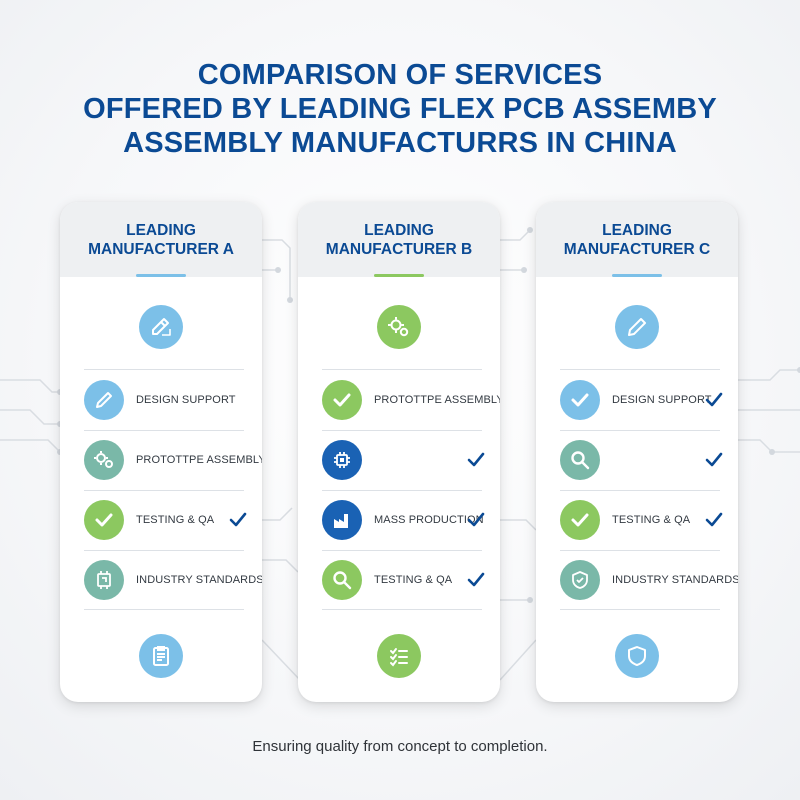 This screenshot has height=800, width=800. What do you see at coordinates (429, 520) in the screenshot?
I see `row-label: MASS PRODUCTION` at bounding box center [429, 520].